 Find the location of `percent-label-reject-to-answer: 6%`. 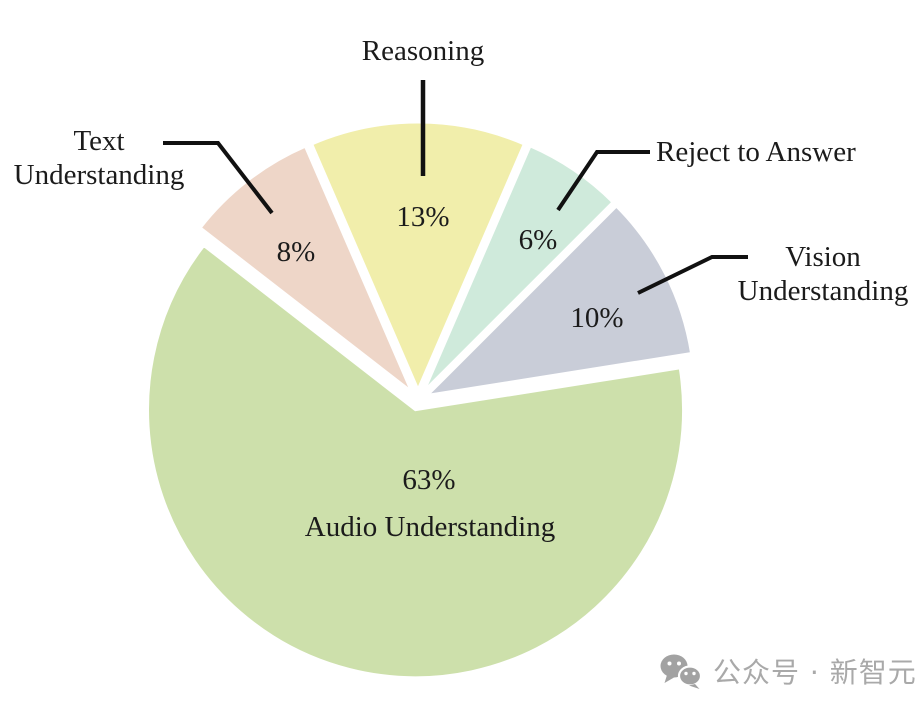

percent-label-reject-to-answer: 6% is located at coordinates (538, 240).